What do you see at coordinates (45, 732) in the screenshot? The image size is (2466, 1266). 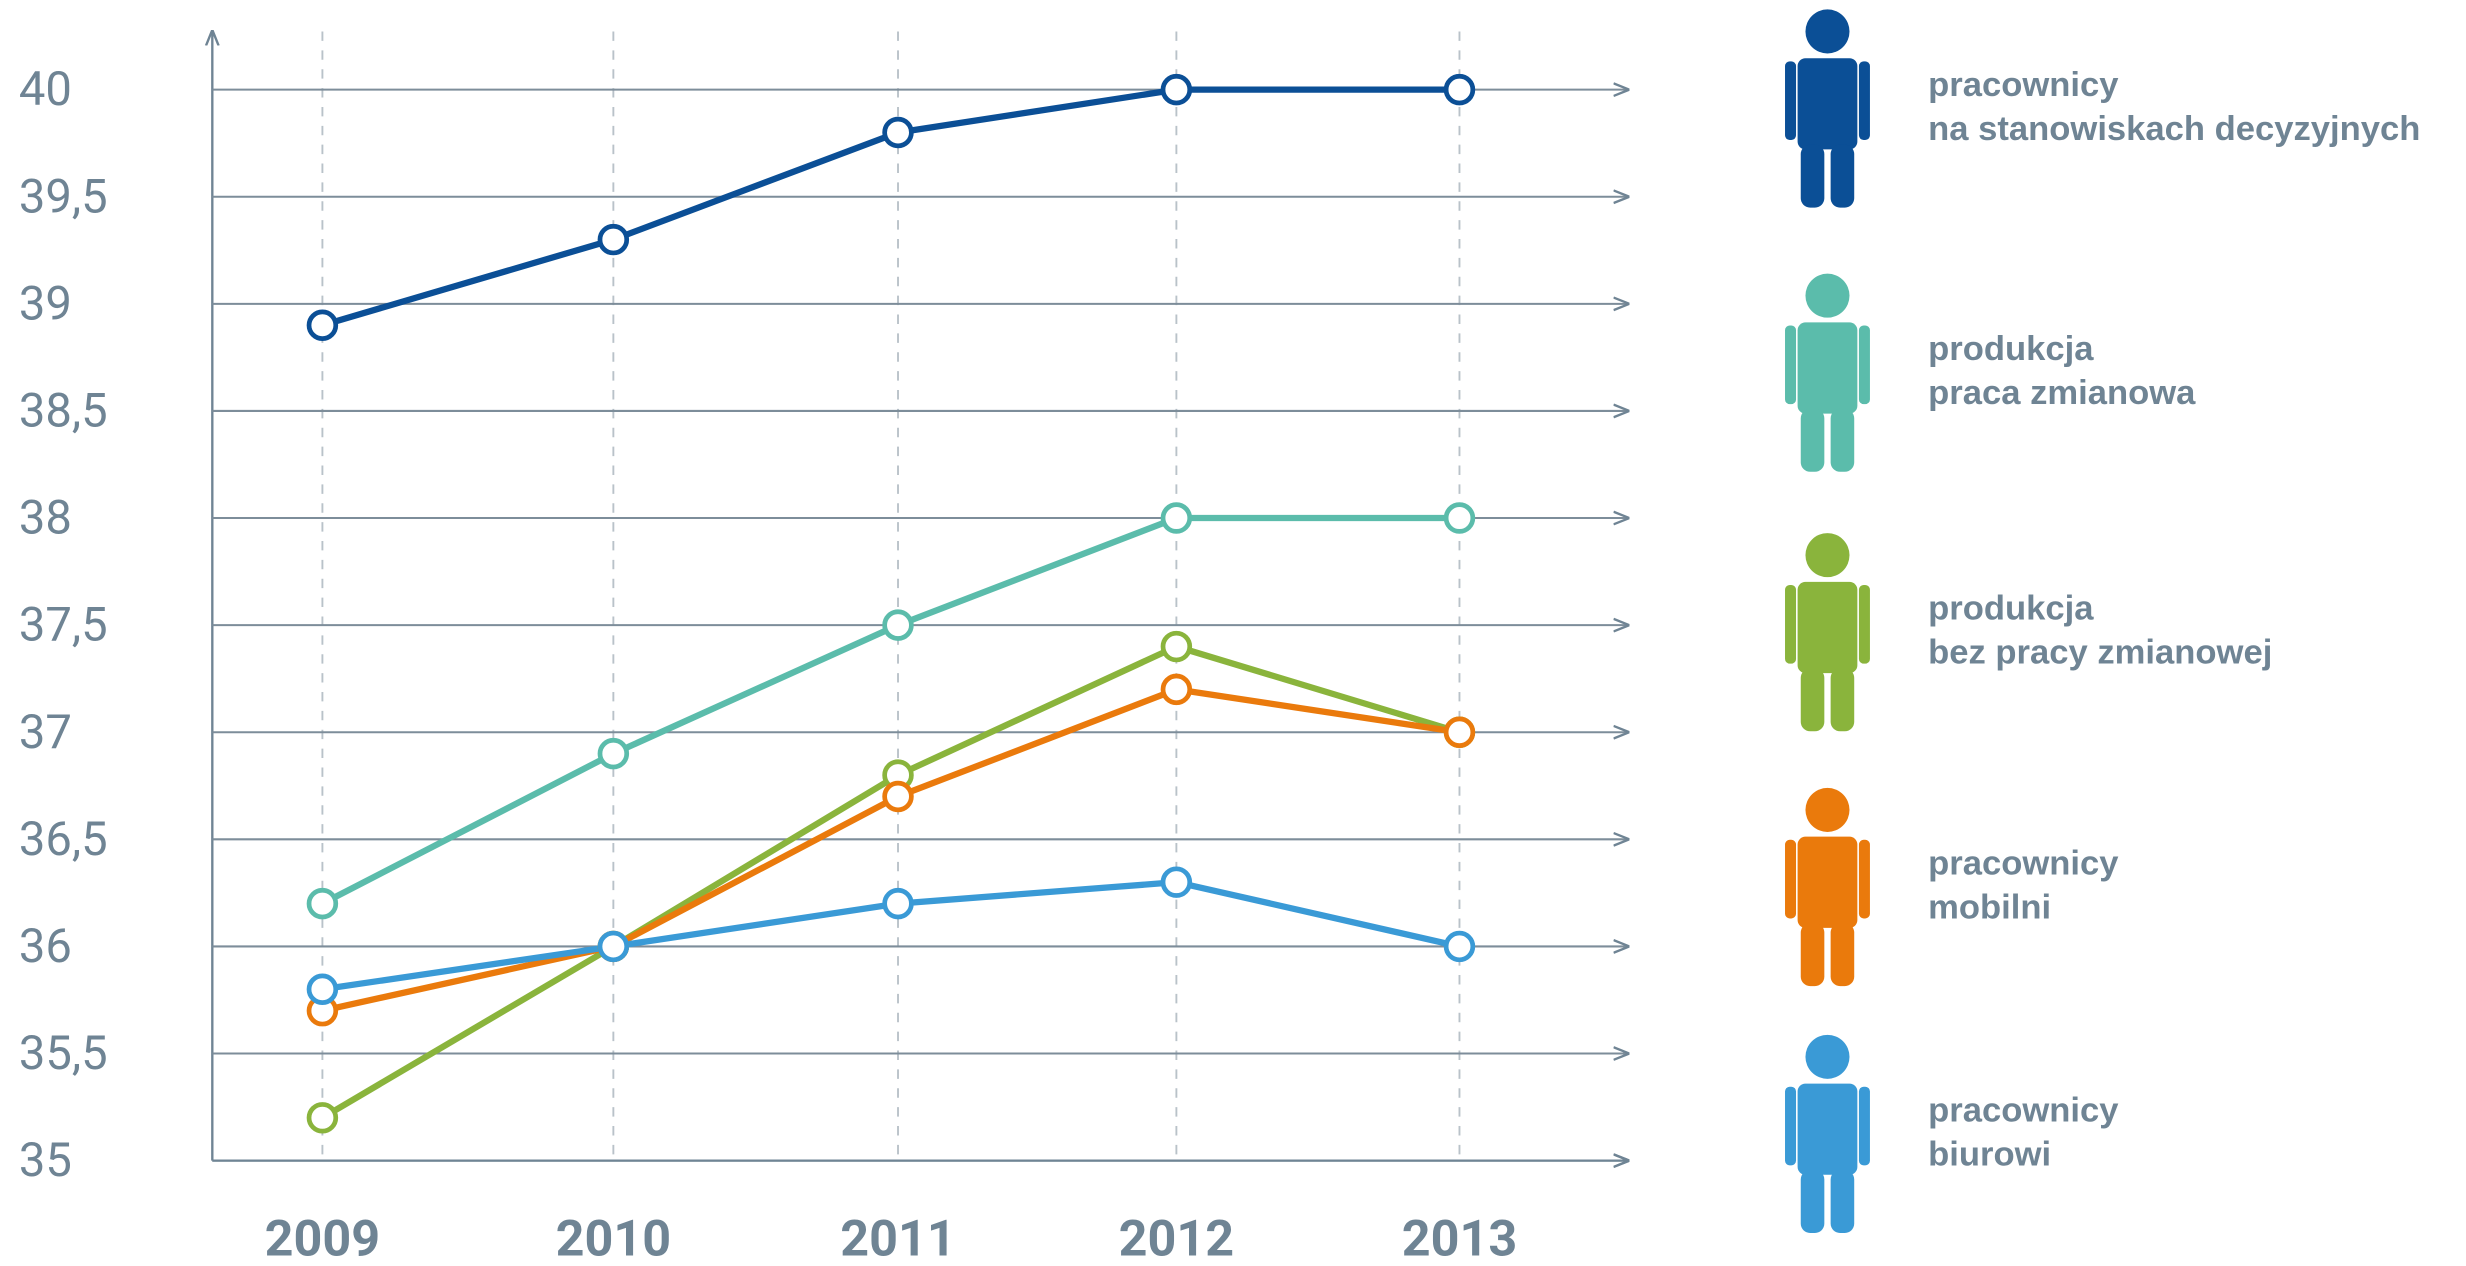 I see `y-tick-label: 37` at bounding box center [45, 732].